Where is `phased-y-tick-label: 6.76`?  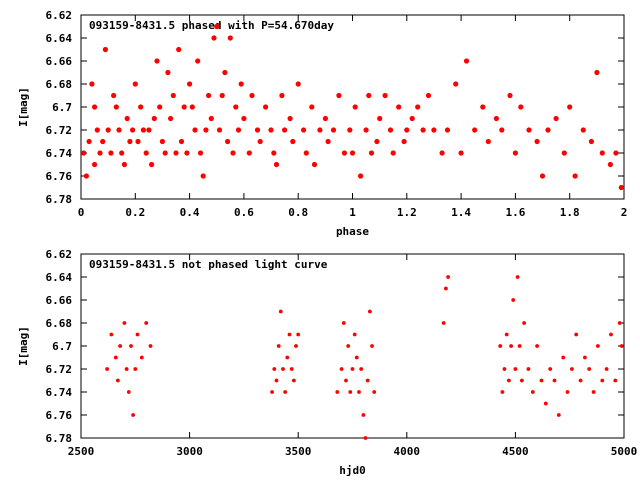
phased-y-tick-label: 6.76 is located at coordinates (59, 176).